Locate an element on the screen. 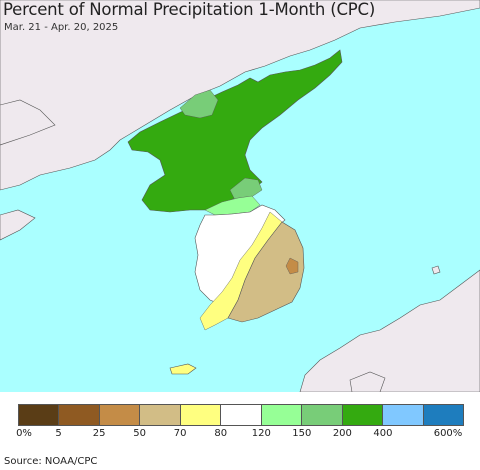 Image resolution: width=480 pixels, height=470 pixels. region-jeju is located at coordinates (183, 369).